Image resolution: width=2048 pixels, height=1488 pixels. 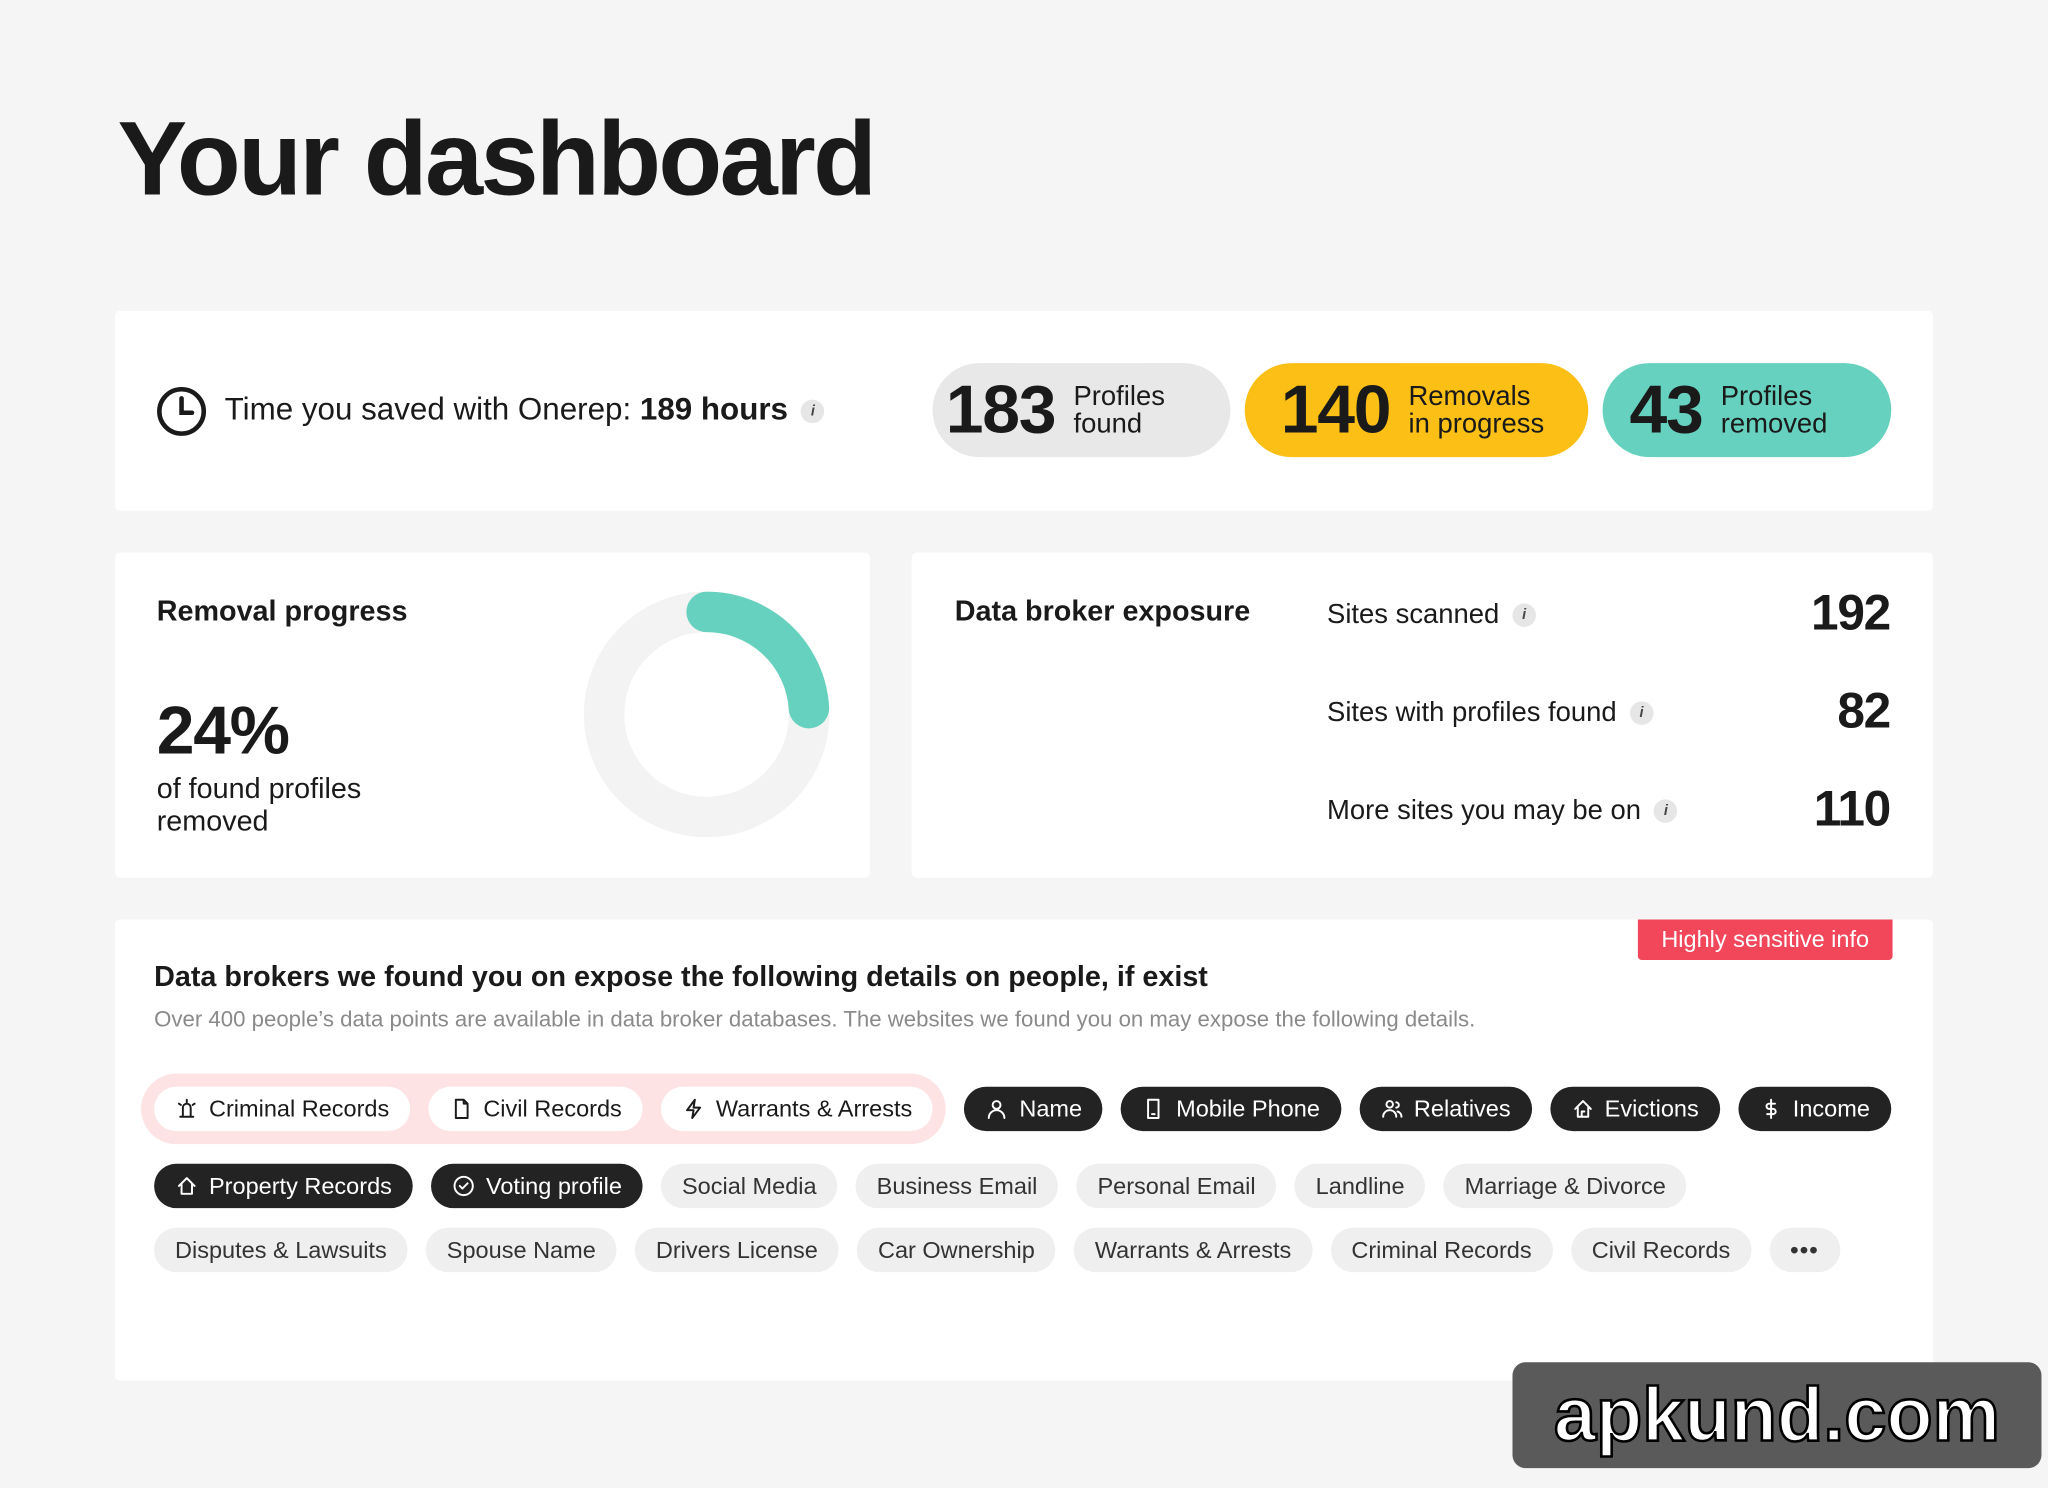 I want to click on tag-text: Landline, so click(x=1360, y=1185).